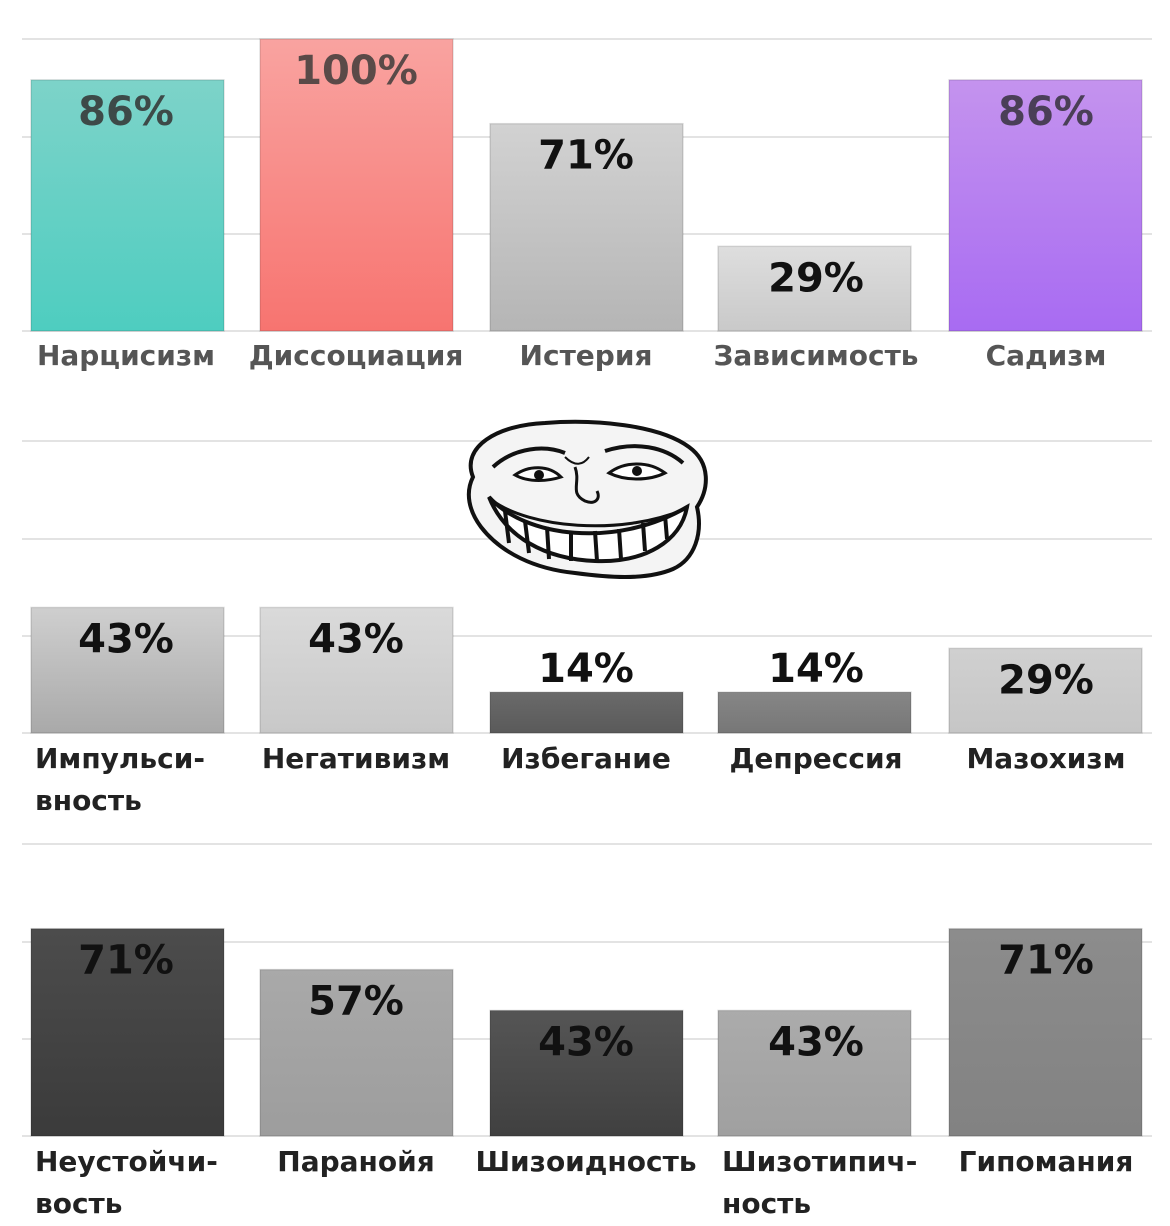 Image resolution: width=1170 pixels, height=1226 pixels. I want to click on category-label: Импульси-, so click(120, 758).